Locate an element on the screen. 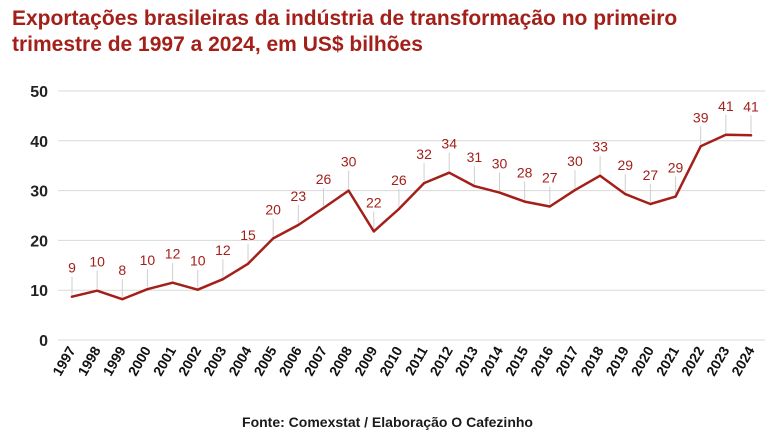 The height and width of the screenshot is (445, 775). data-point-2011 is located at coordinates (424, 183).